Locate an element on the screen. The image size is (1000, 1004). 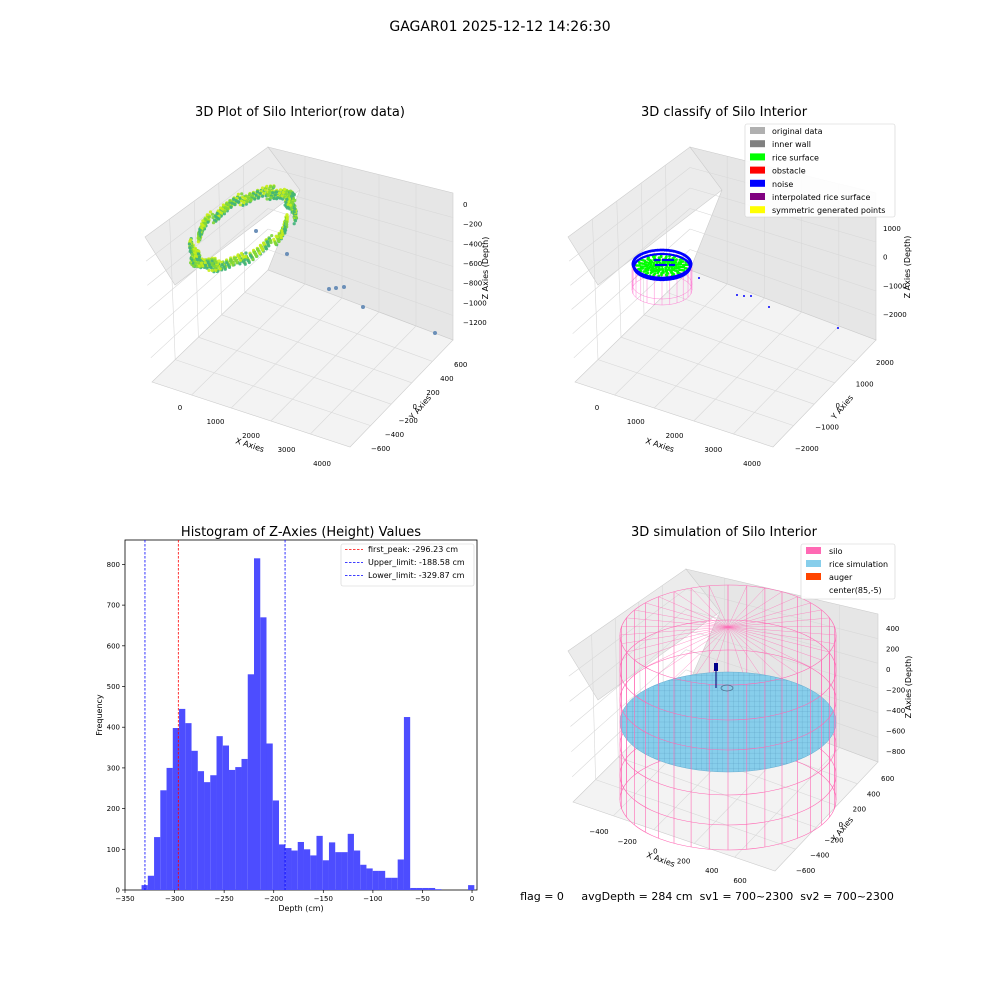
raw-x-tick-labels: 0 1000 2000 3000 4000 is located at coordinates (254, 436).